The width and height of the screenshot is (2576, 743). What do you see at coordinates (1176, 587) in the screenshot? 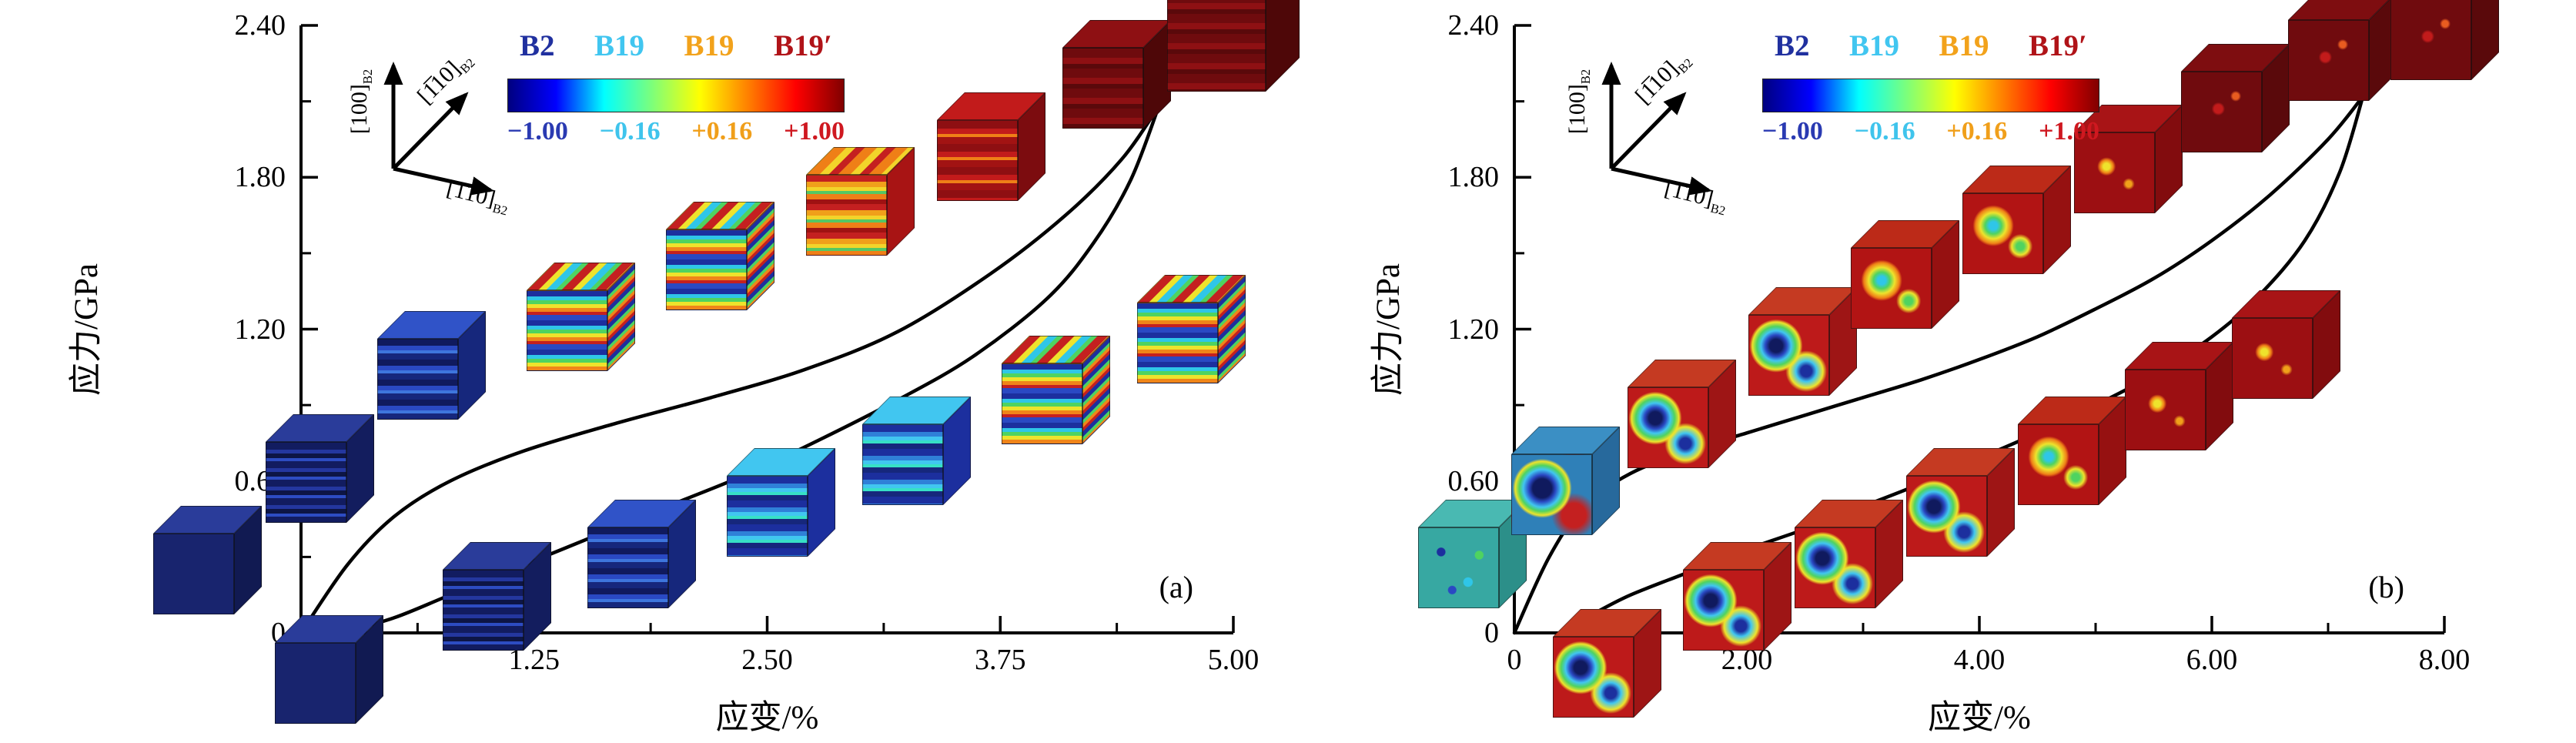
I see `panel-label: (a)` at bounding box center [1176, 587].